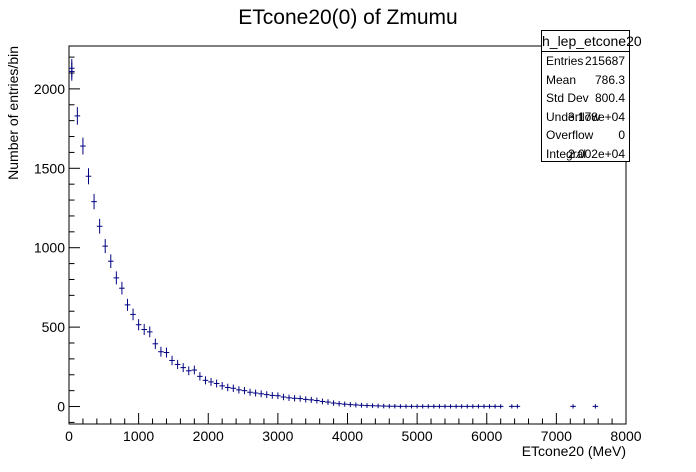 This screenshot has width=696, height=472. Describe the element at coordinates (277, 436) in the screenshot. I see `x-tick-label: 3000` at that location.